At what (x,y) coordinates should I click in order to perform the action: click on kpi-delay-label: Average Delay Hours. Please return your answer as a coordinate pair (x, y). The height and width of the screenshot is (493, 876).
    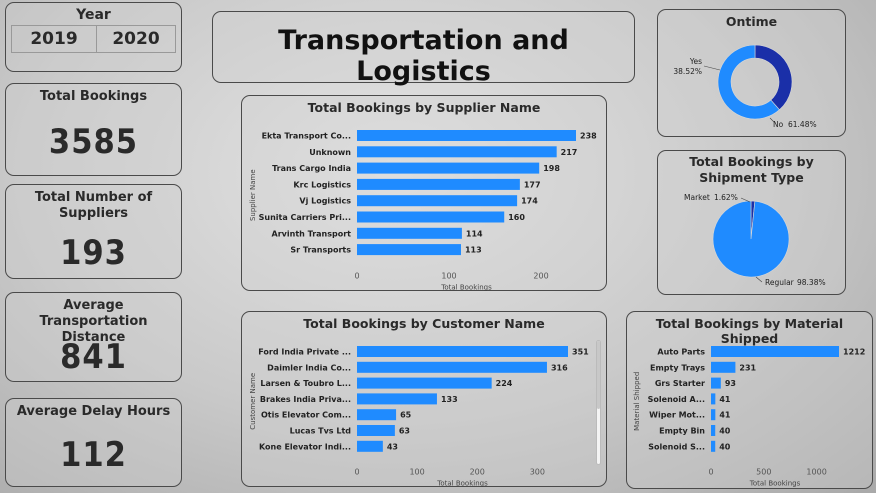
    Looking at the image, I should click on (93, 411).